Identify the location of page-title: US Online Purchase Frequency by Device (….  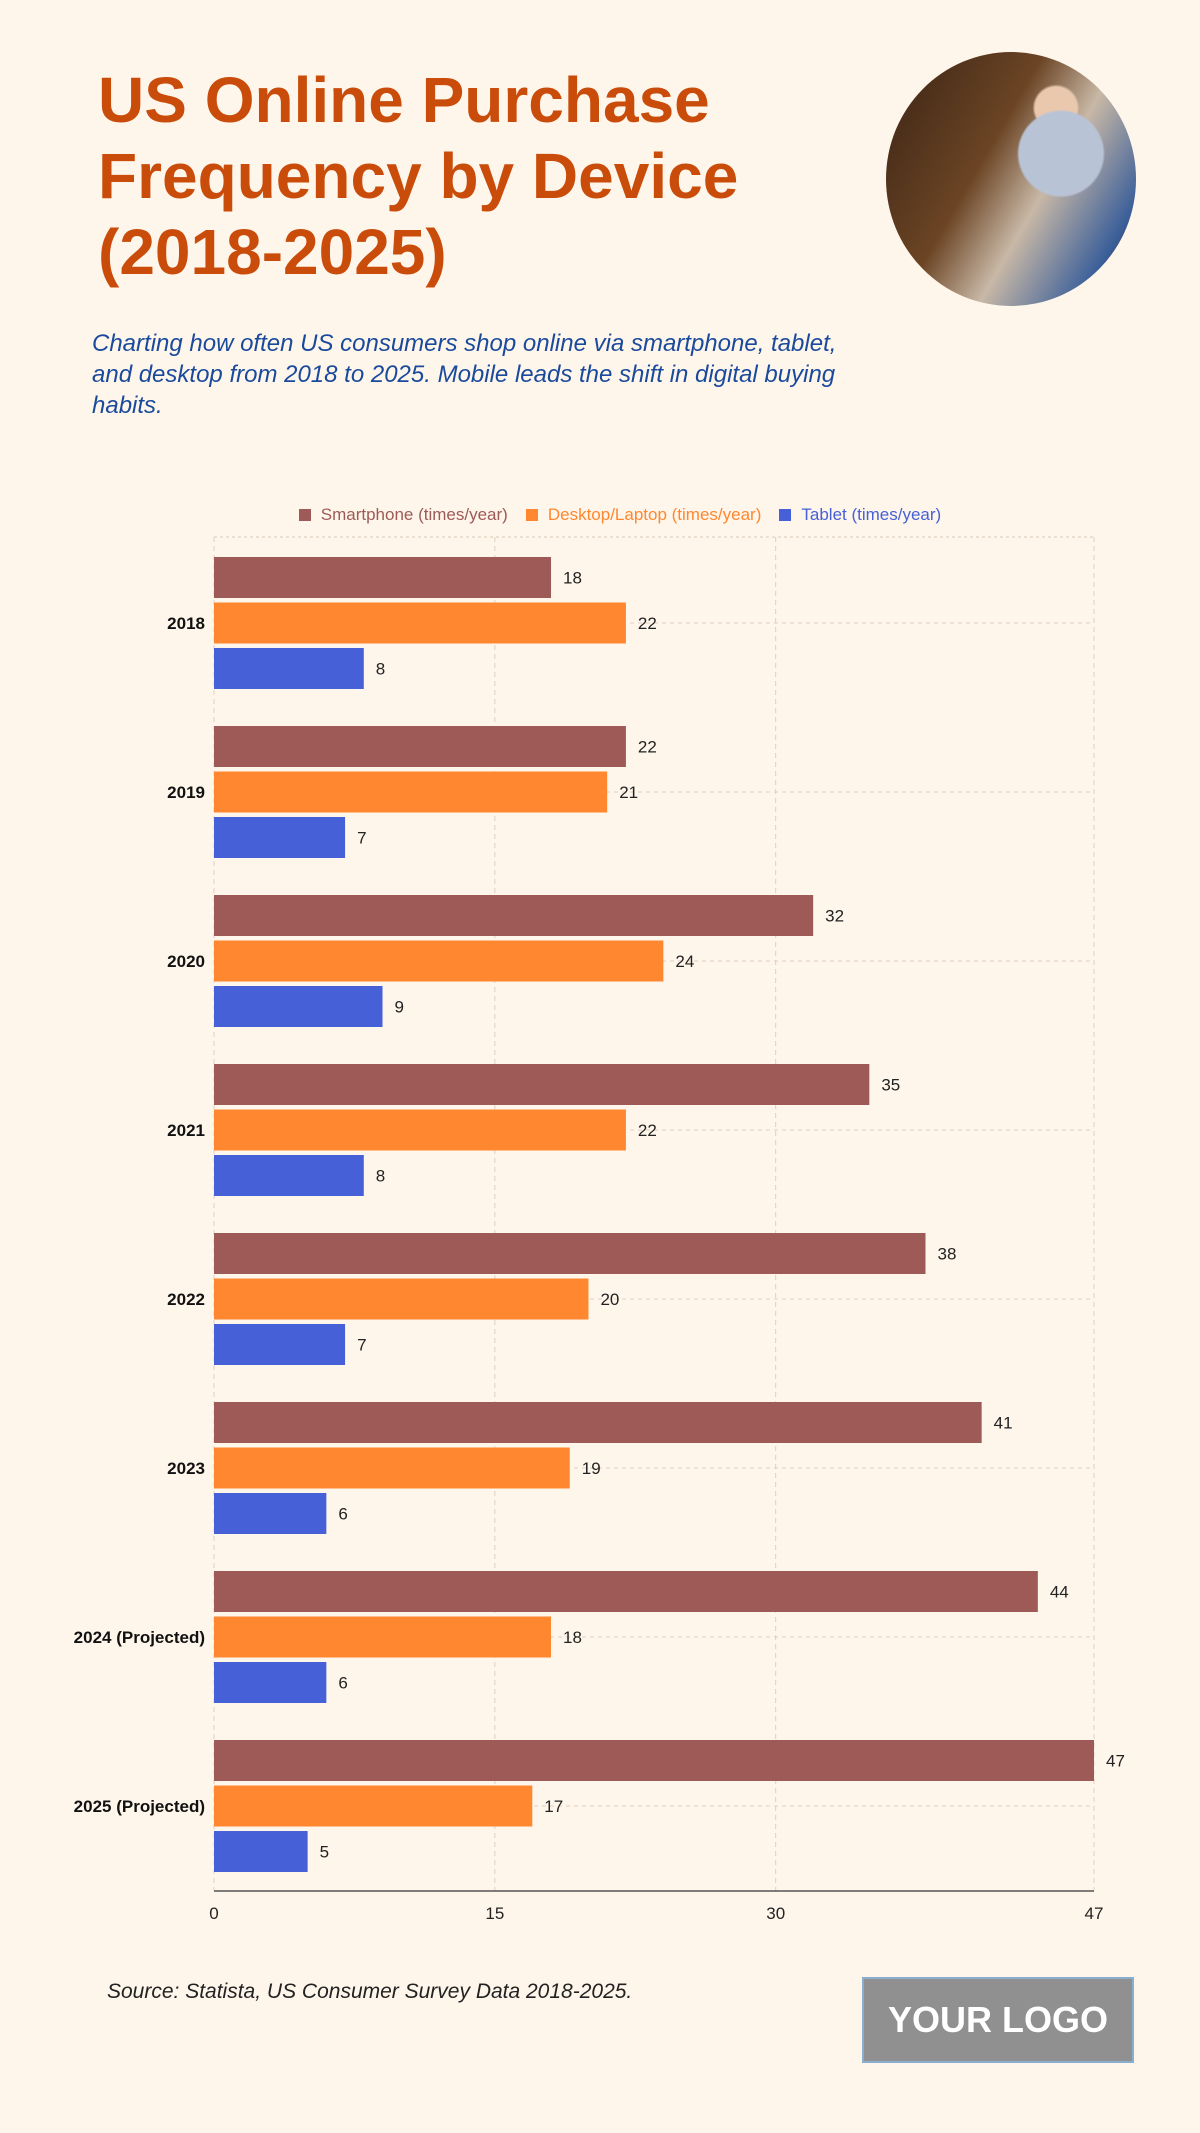
(418, 176).